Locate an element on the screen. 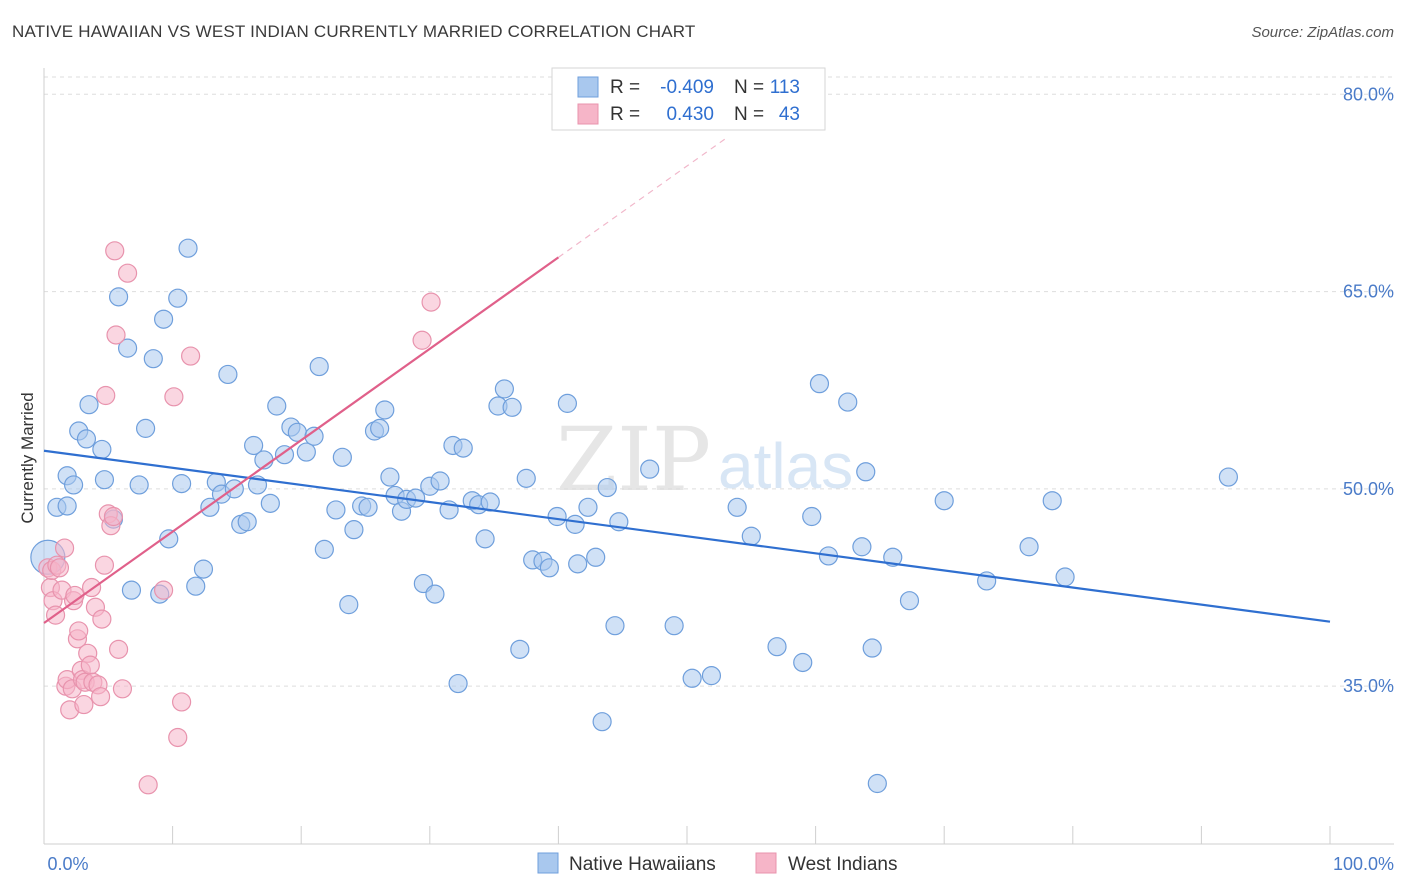 This screenshot has width=1406, height=892. y-tick-label-35: 35.0% is located at coordinates (1368, 686).